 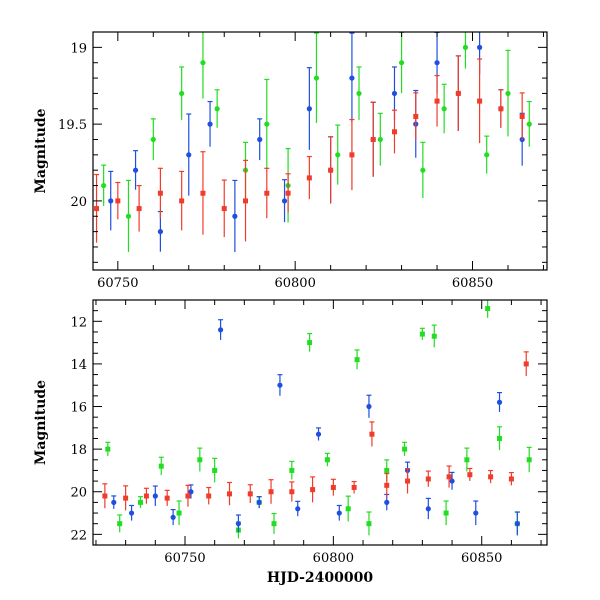 I want to click on y-tick-label: 12, so click(x=78, y=322).